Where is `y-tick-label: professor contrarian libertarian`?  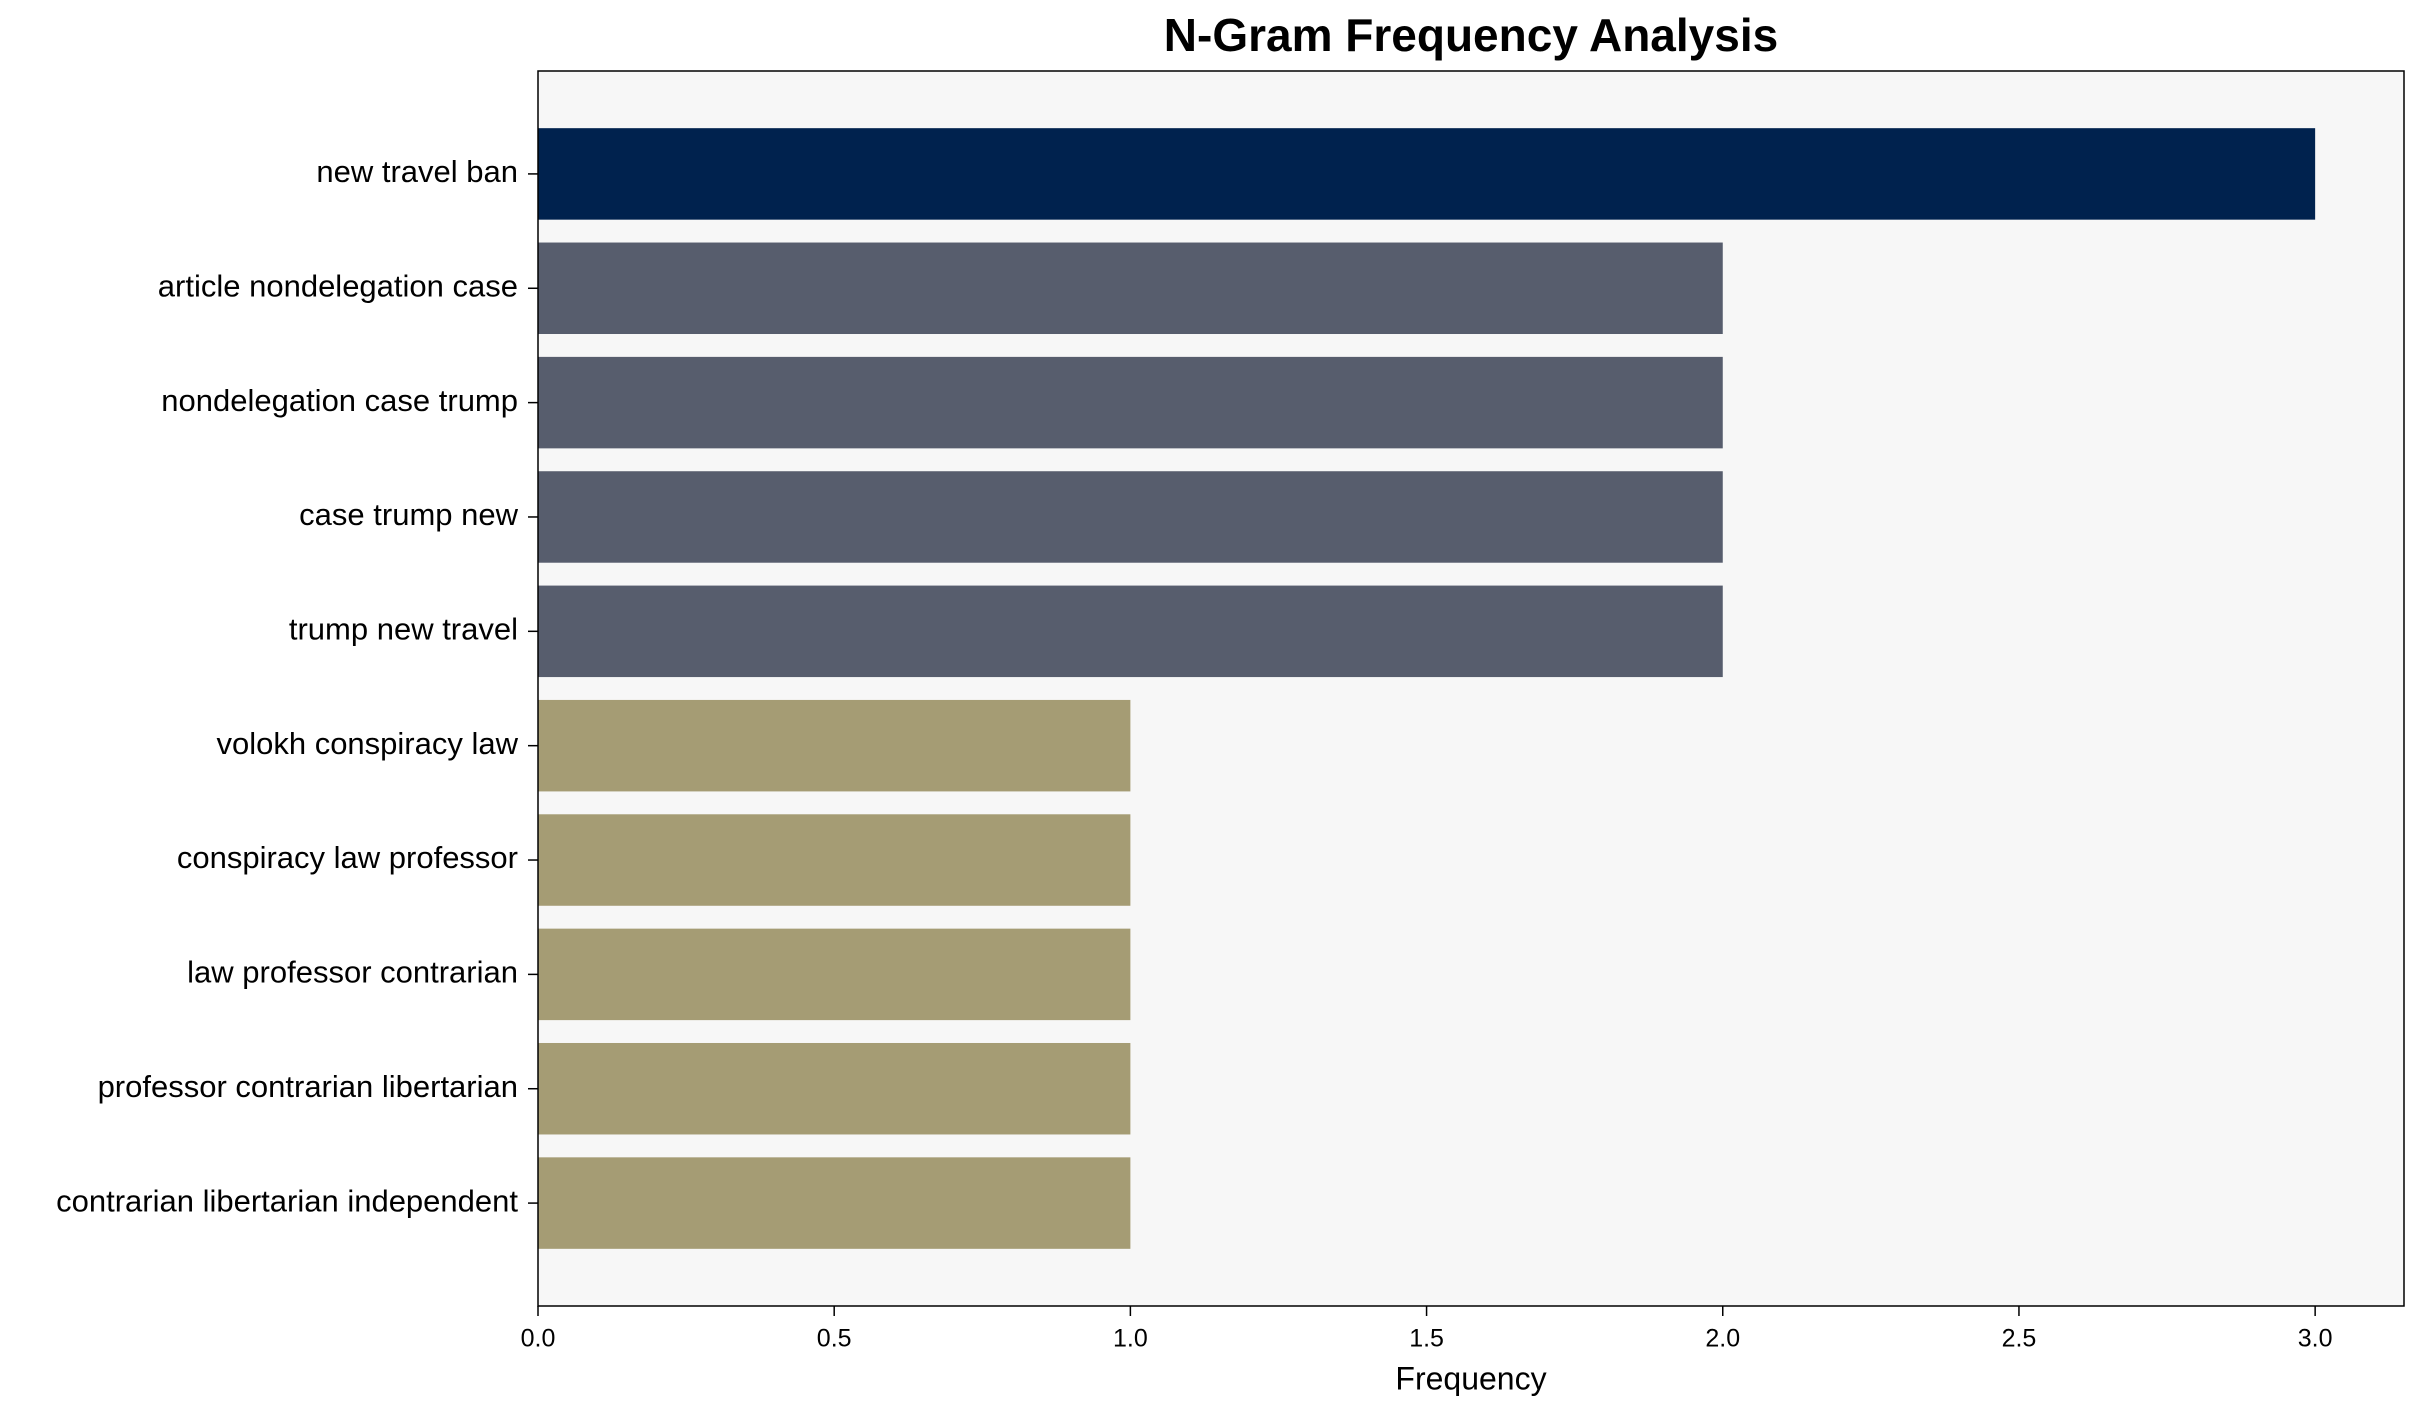 y-tick-label: professor contrarian libertarian is located at coordinates (308, 1086).